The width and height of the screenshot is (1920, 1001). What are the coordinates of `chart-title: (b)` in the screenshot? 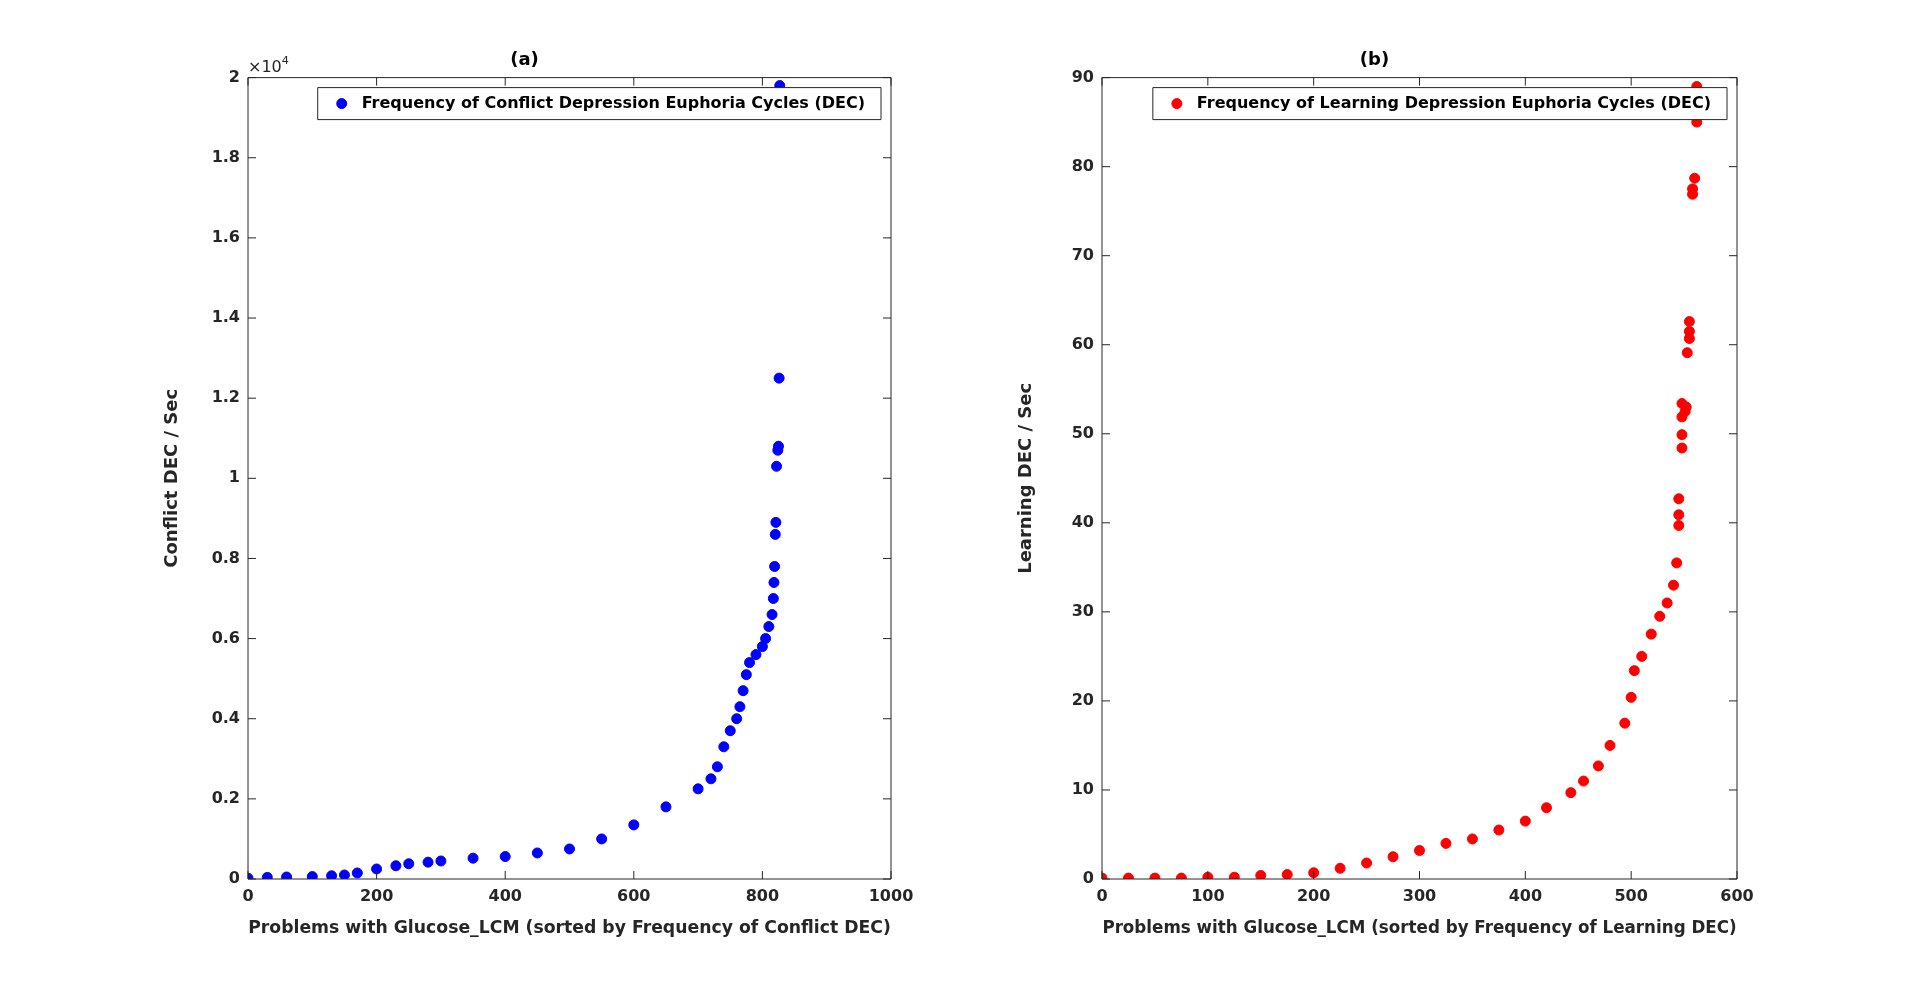 It's located at (1374, 59).